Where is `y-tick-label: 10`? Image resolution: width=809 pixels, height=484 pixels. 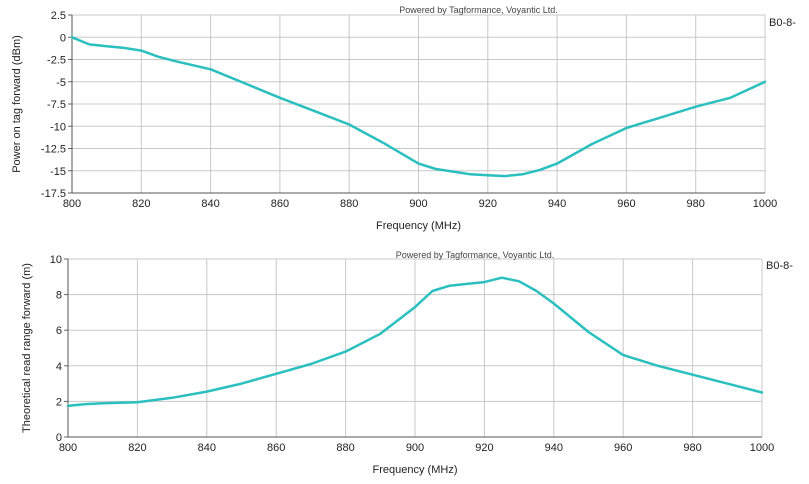 y-tick-label: 10 is located at coordinates (56, 260).